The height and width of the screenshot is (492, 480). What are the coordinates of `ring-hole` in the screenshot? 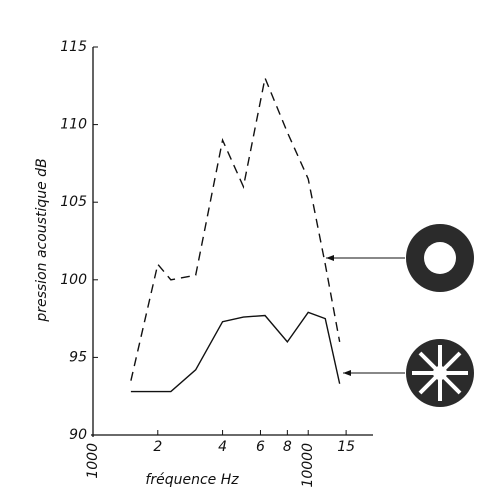 It's located at (440, 258).